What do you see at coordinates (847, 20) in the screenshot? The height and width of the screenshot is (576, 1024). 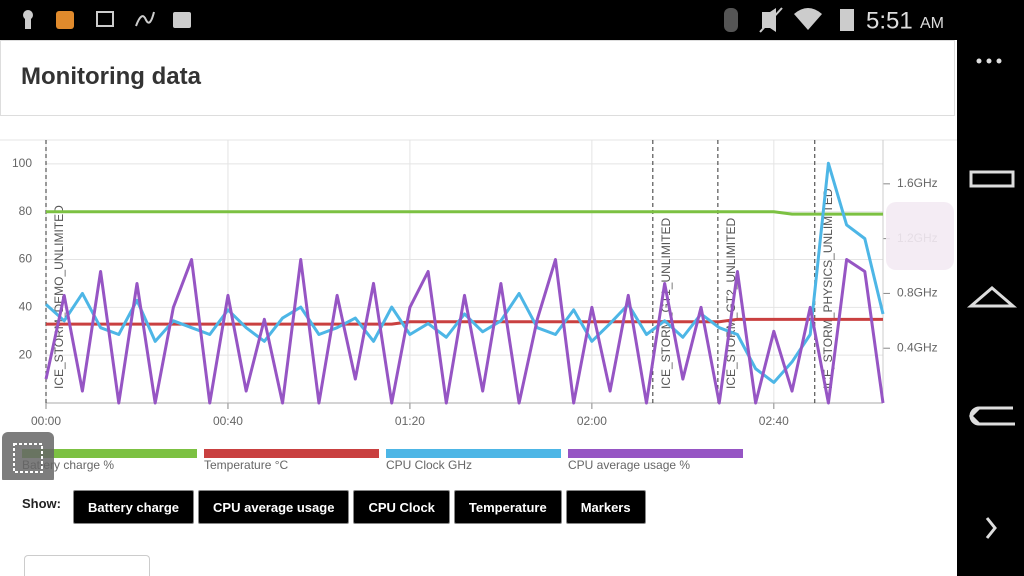 I see `battery-icon` at bounding box center [847, 20].